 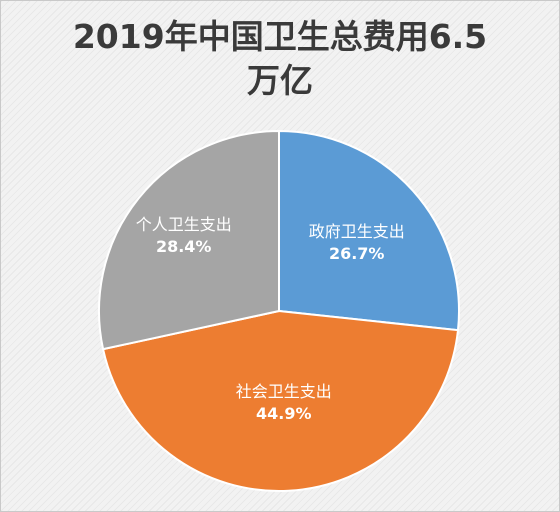 I want to click on chart-title-line-2: 万亿, so click(x=280, y=80).